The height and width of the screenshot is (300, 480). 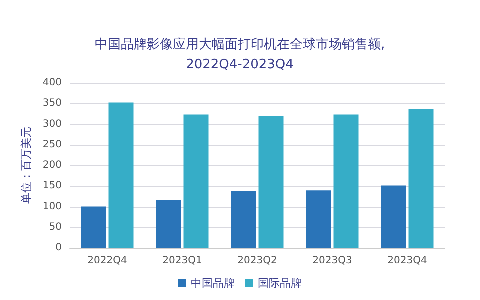 What do you see at coordinates (52, 124) in the screenshot?
I see `y-tick-label: 300` at bounding box center [52, 124].